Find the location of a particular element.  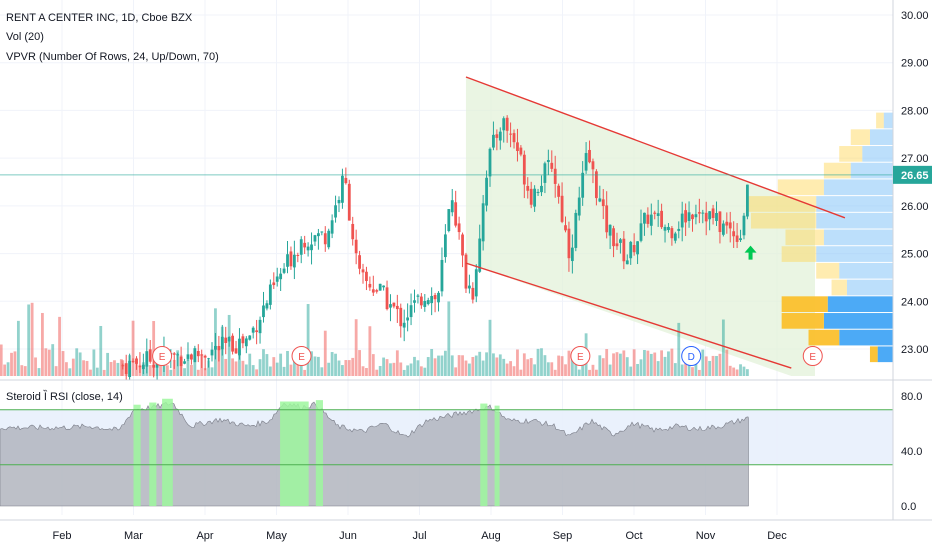

channel-lower-line is located at coordinates (628, 315).